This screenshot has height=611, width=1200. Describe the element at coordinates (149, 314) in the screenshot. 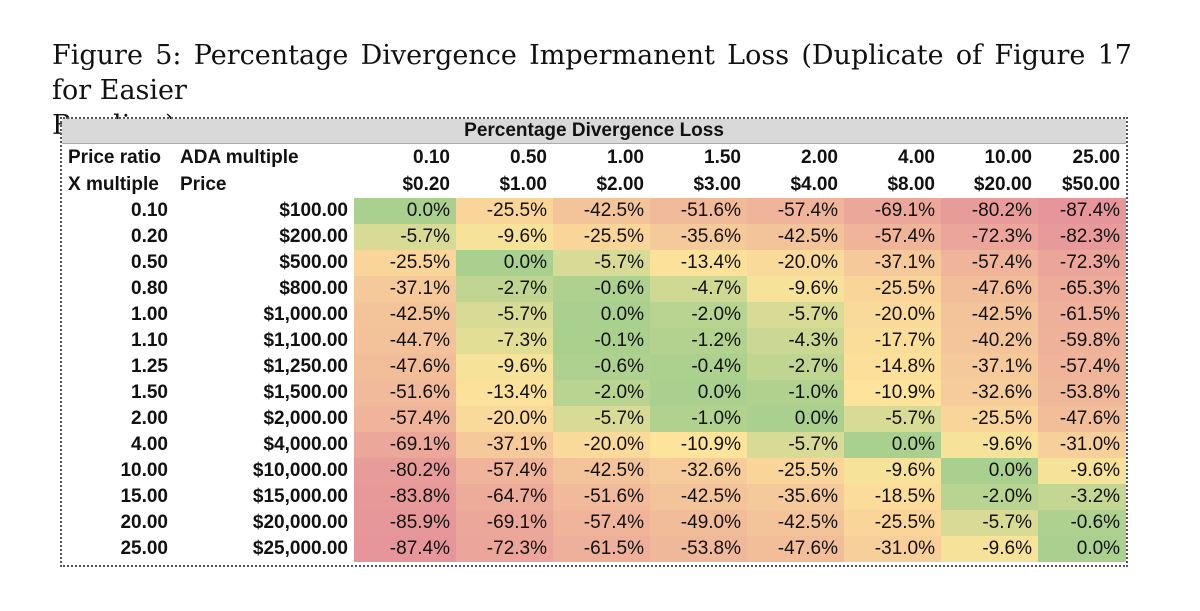

I see `row-x-multiple: 1.00` at that location.